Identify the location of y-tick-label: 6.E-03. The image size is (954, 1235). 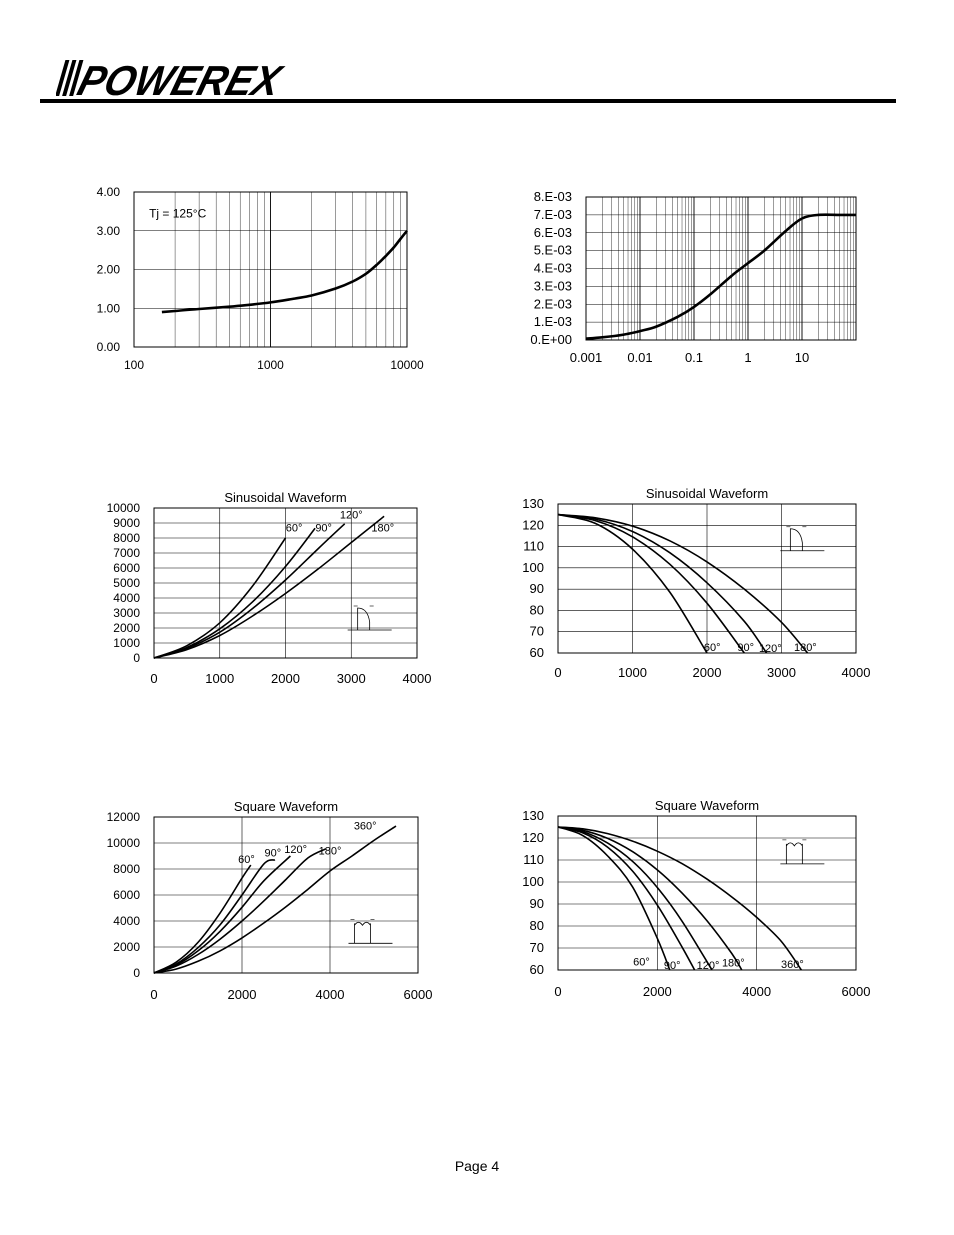
(553, 232).